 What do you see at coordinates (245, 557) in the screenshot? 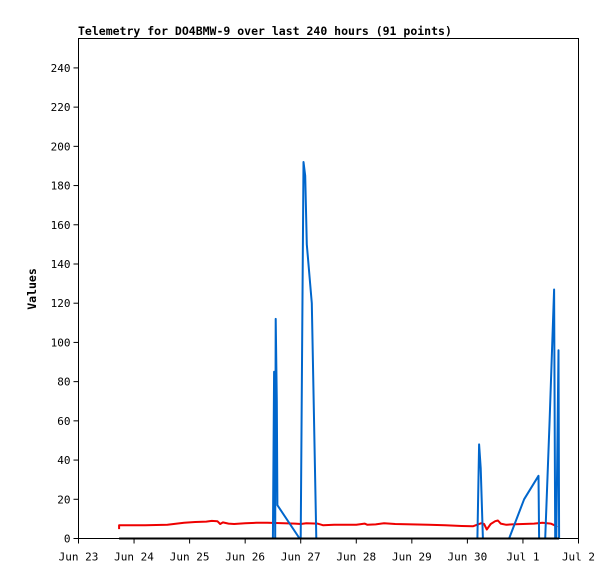
I see `x-tick-label: Jun 26` at bounding box center [245, 557].